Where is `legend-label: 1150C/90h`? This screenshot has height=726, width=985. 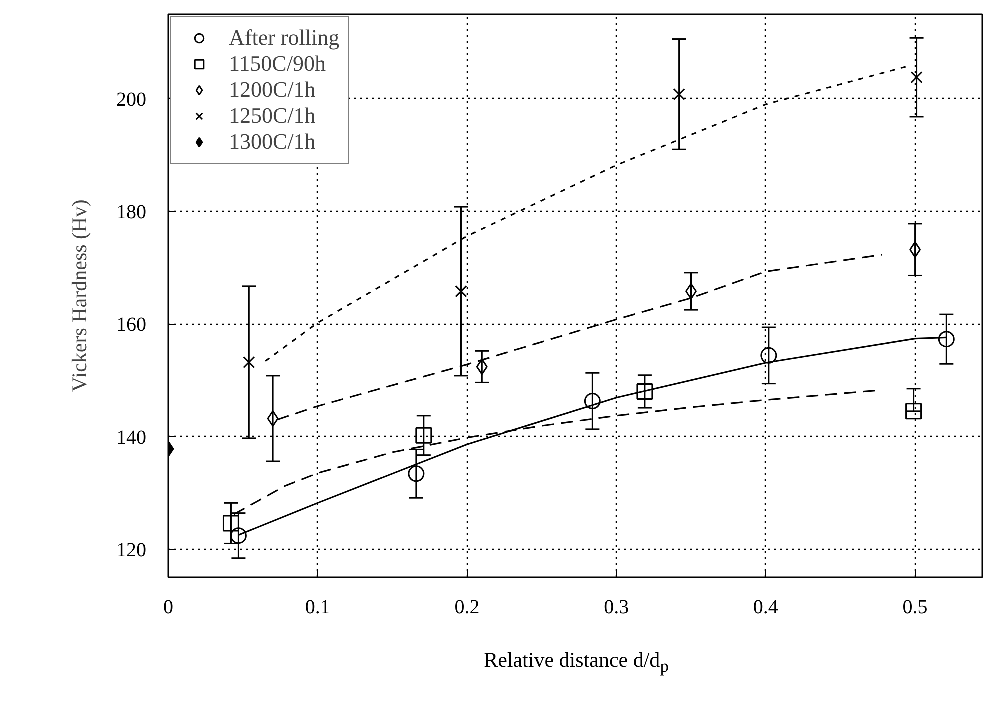 legend-label: 1150C/90h is located at coordinates (277, 64).